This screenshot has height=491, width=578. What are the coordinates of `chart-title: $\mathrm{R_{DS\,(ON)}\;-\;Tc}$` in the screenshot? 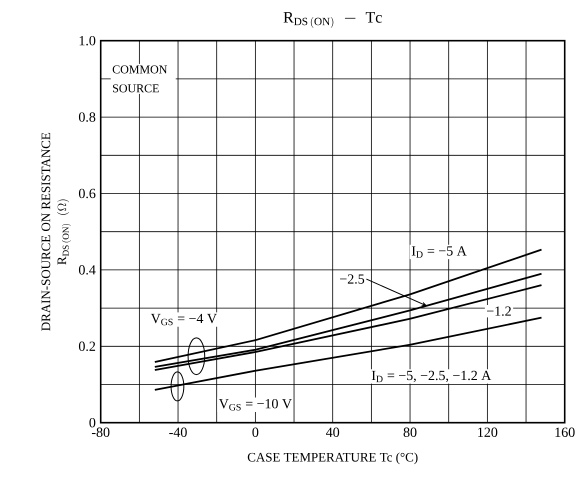 It's located at (333, 20).